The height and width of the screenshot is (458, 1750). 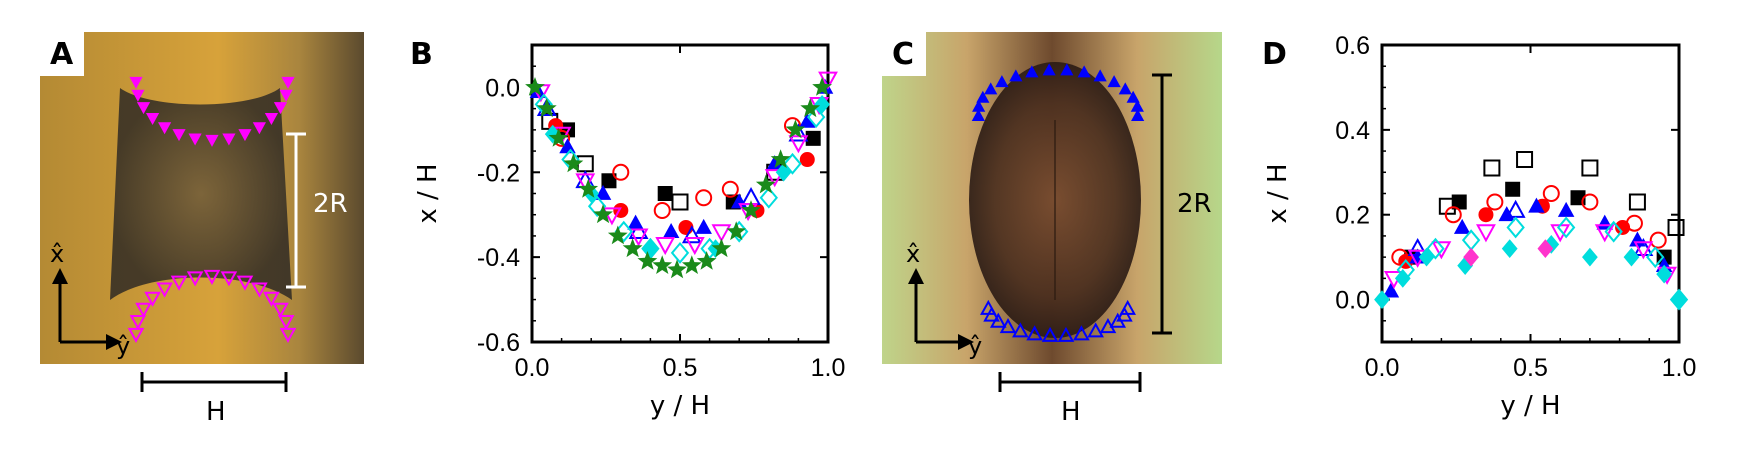 I want to click on panel-b-label: B, so click(x=421, y=54).